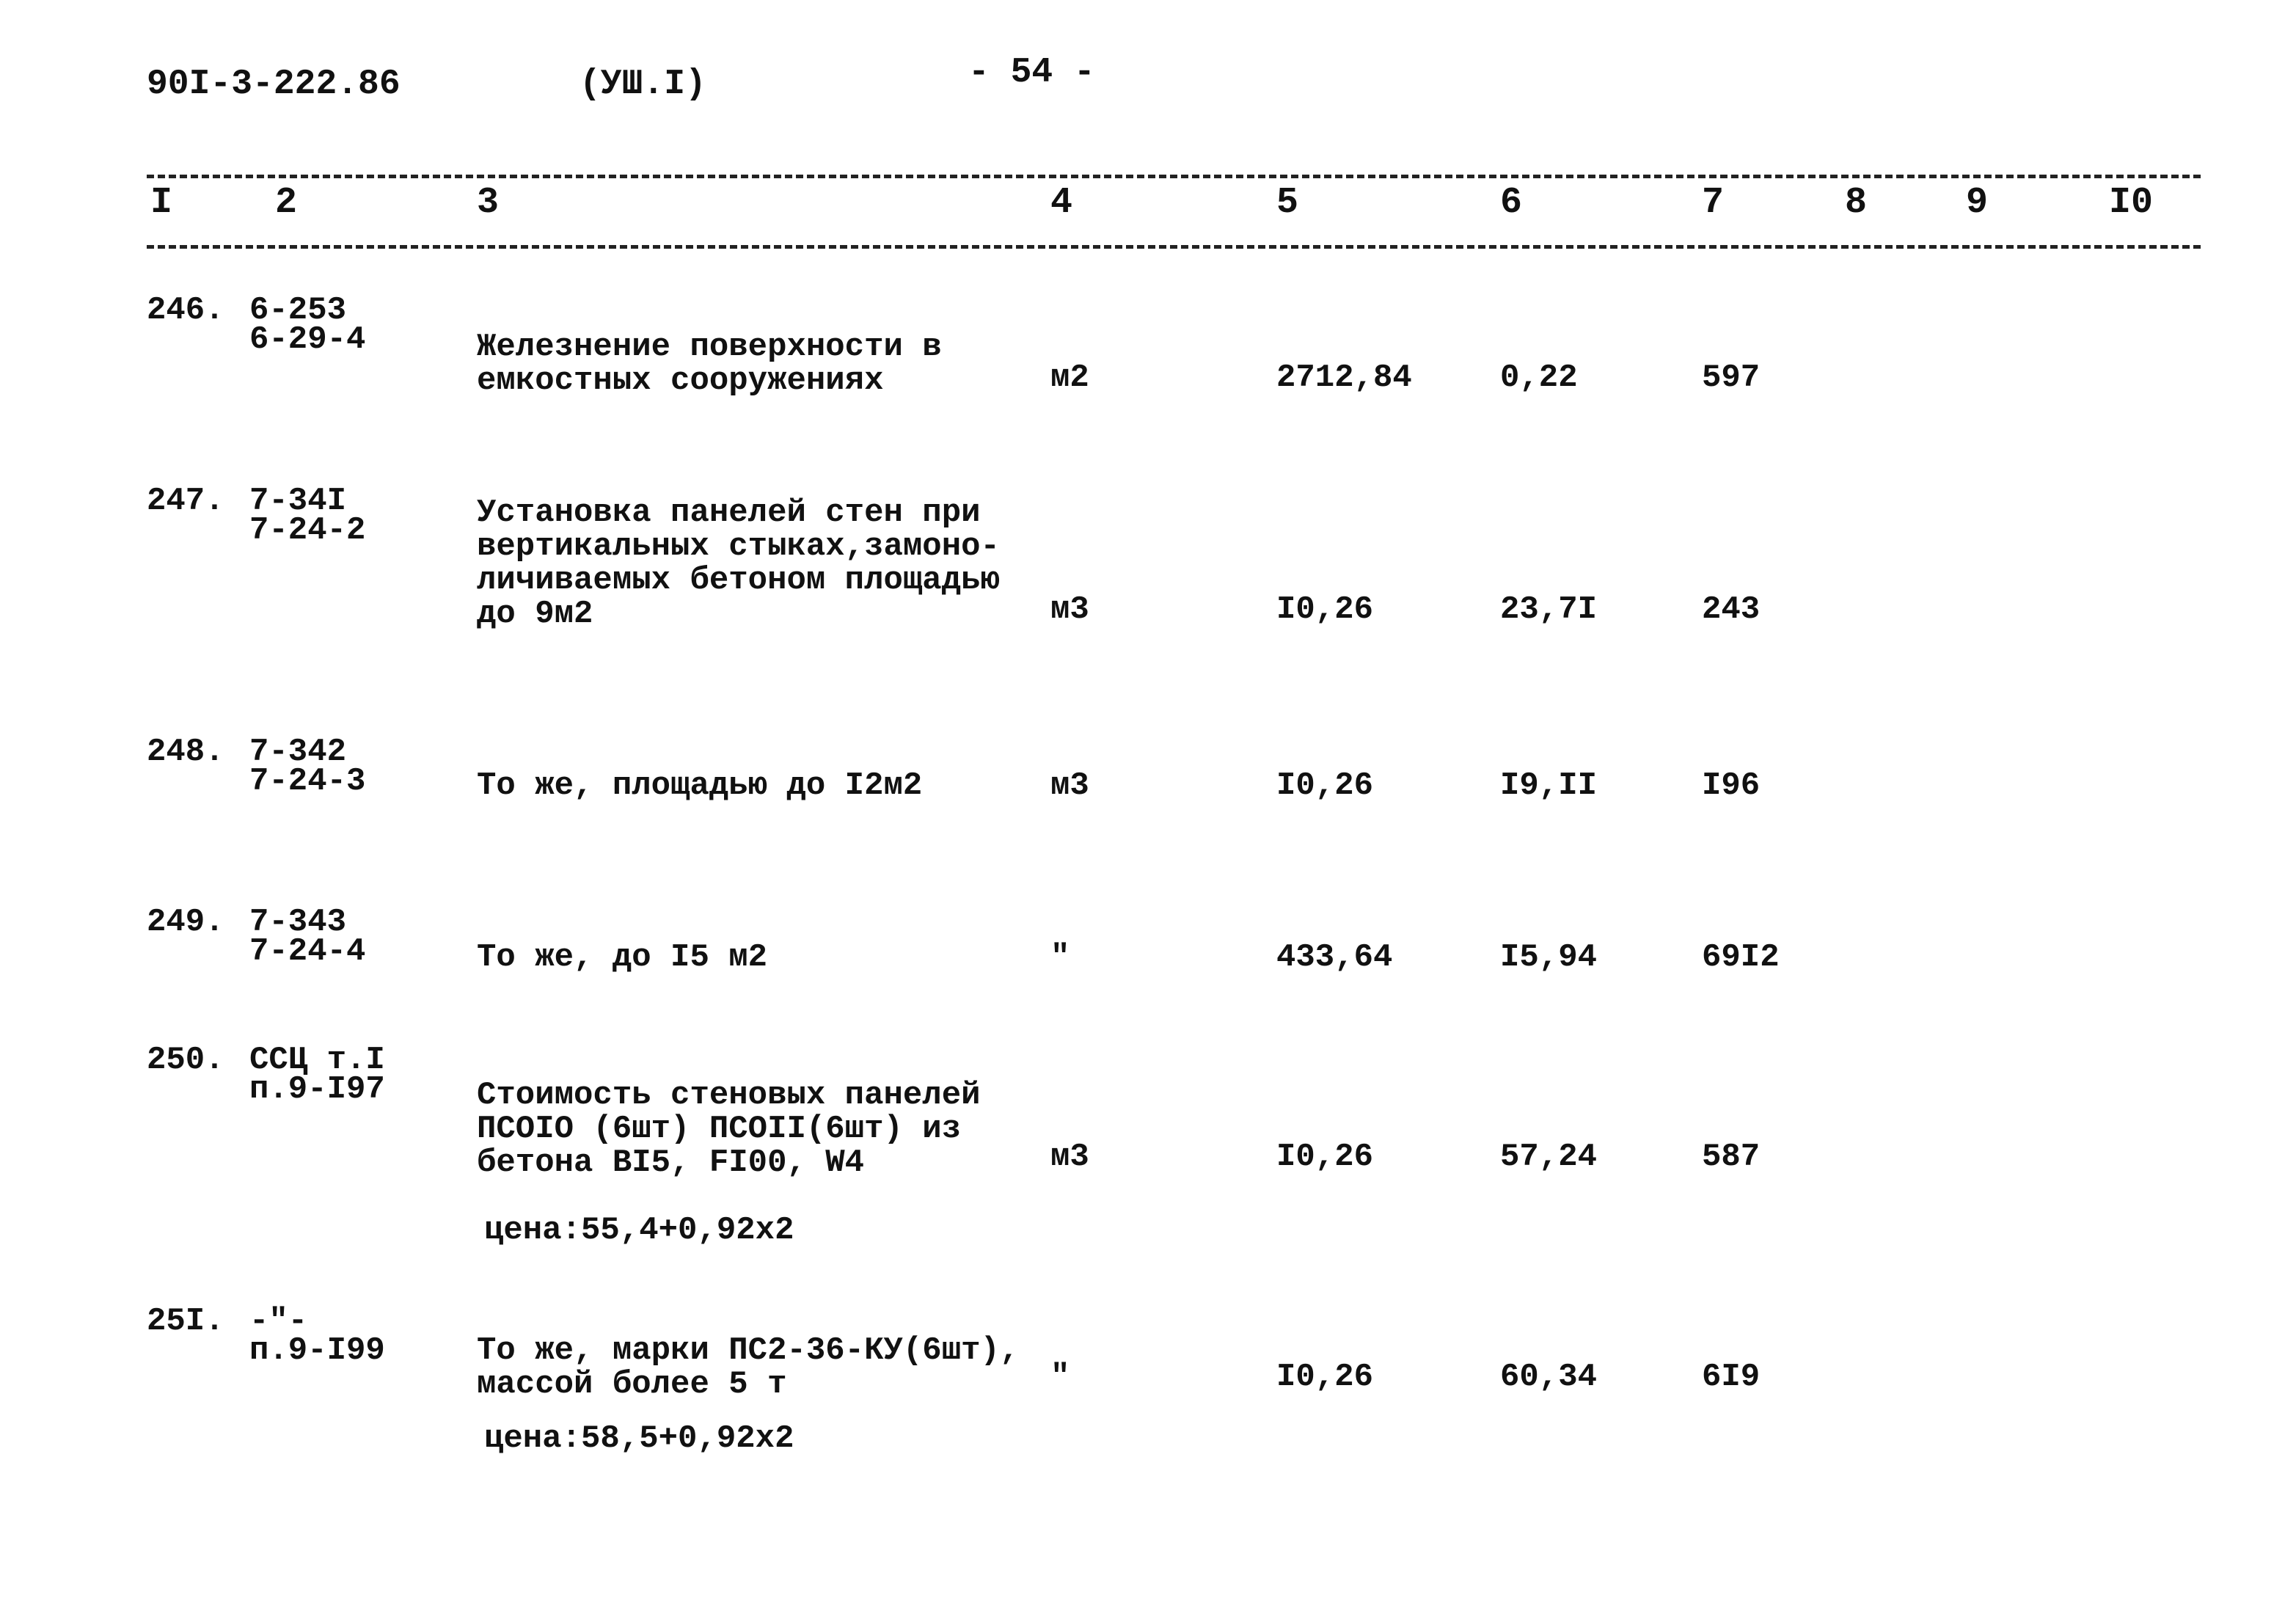  I want to click on column-header: I0, so click(2132, 203).